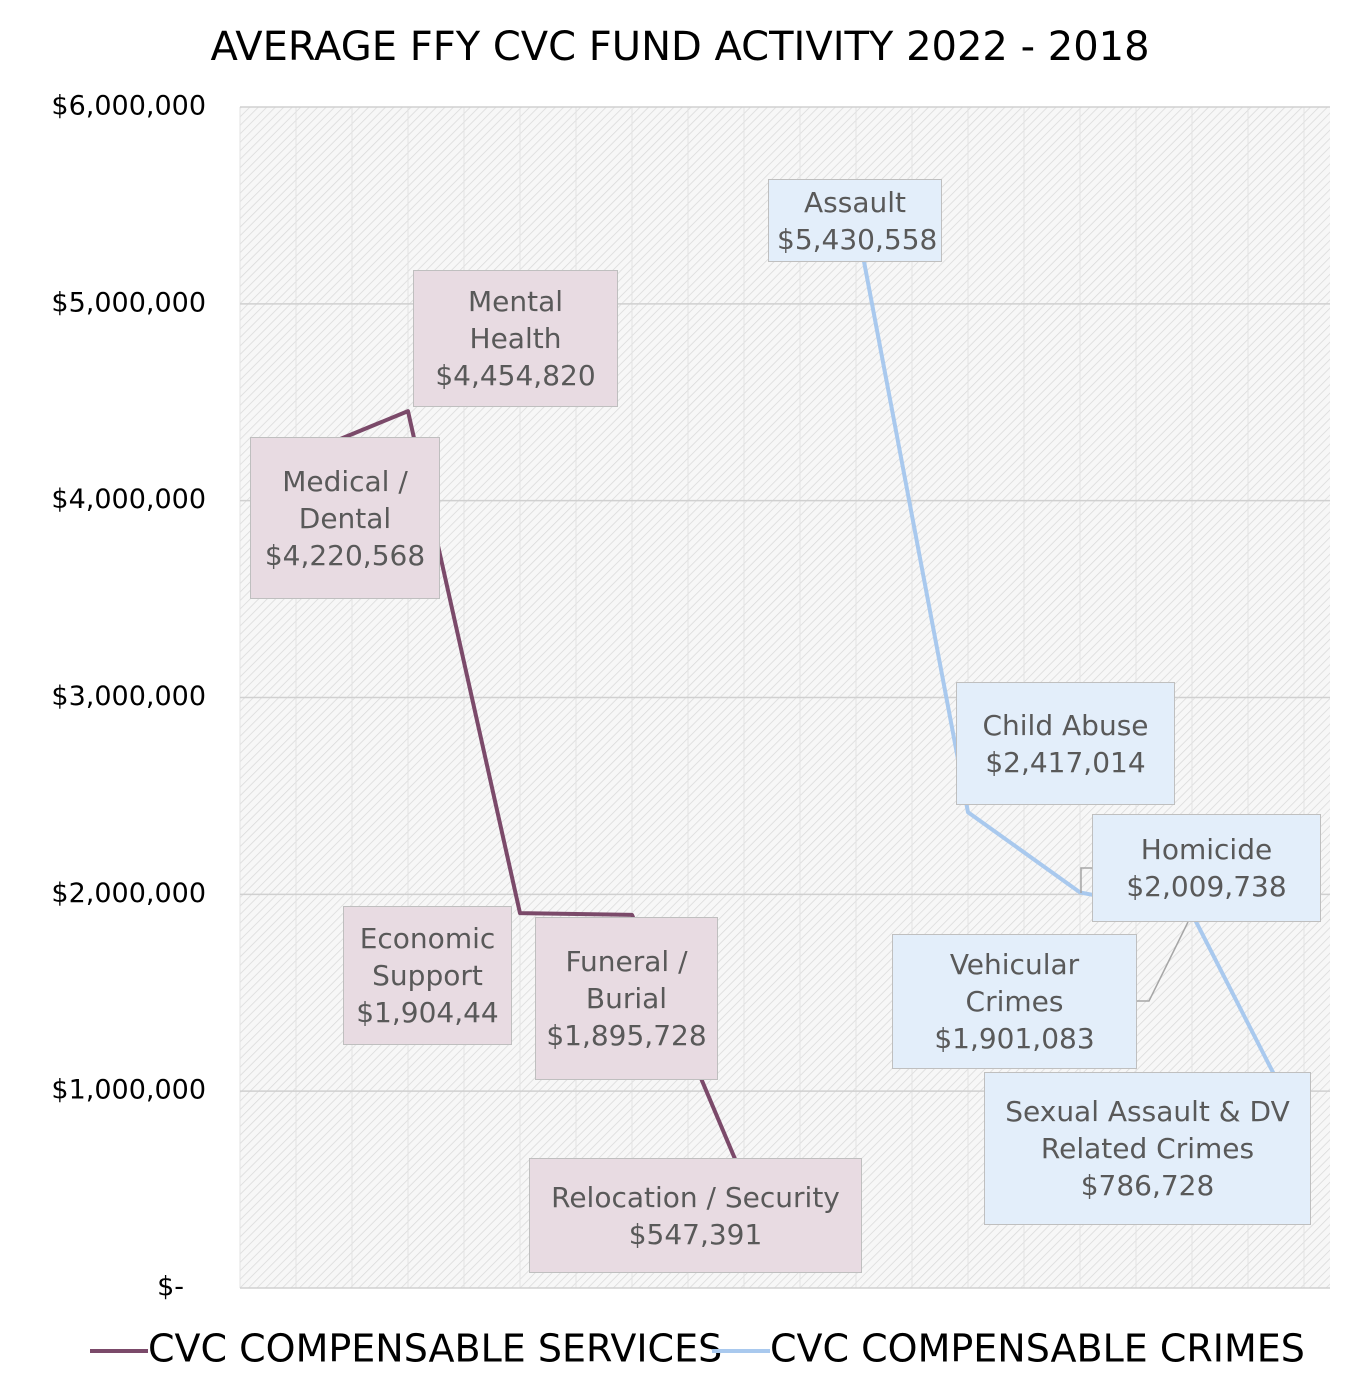 The width and height of the screenshot is (1359, 1397). Describe the element at coordinates (626, 1035) in the screenshot. I see `data-label-value: $1,895,728` at that location.